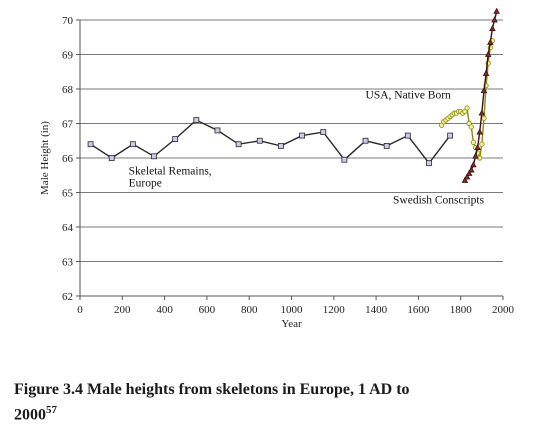 Image resolution: width=540 pixels, height=437 pixels. What do you see at coordinates (68, 263) in the screenshot?
I see `y-tick-label-1: 63` at bounding box center [68, 263].